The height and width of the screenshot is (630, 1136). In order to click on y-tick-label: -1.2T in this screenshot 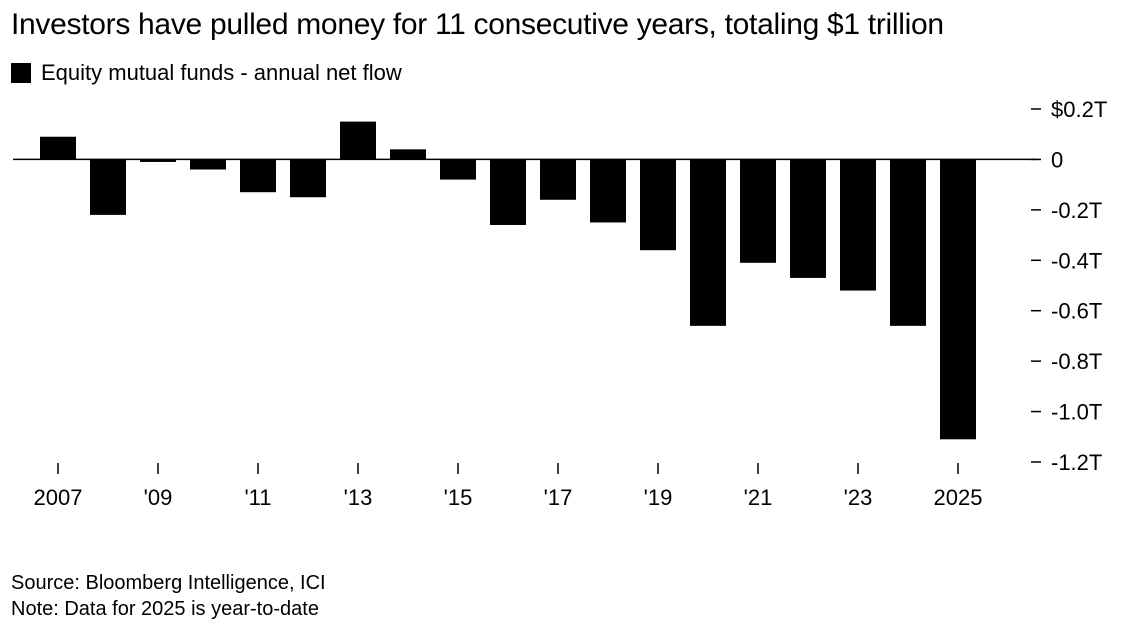, I will do `click(1076, 462)`.